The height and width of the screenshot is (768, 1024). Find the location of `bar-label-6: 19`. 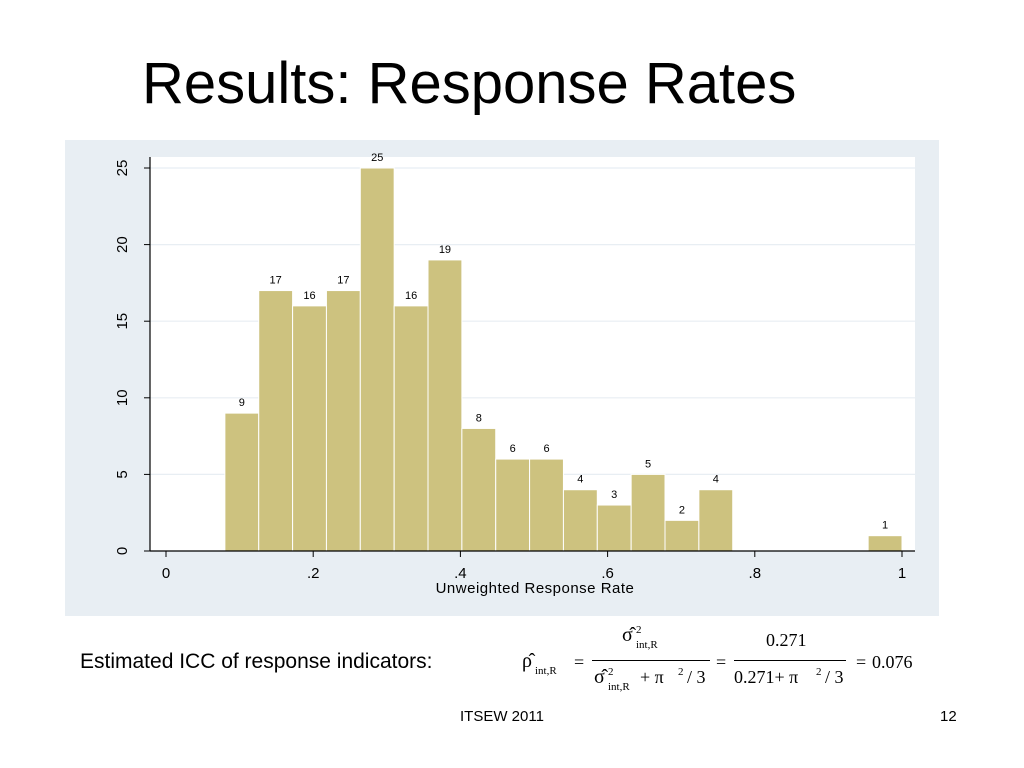

bar-label-6: 19 is located at coordinates (445, 250).